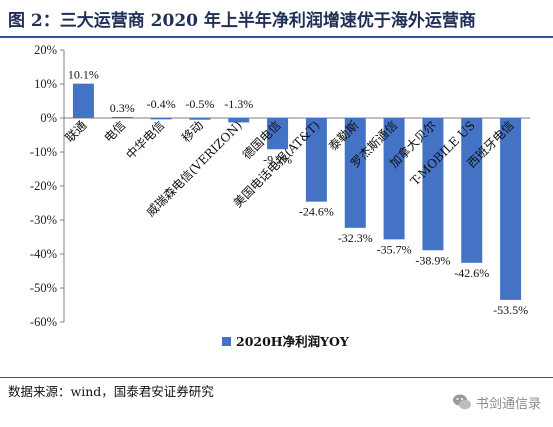  Describe the element at coordinates (161, 104) in the screenshot. I see `data-label: -0.4%` at that location.